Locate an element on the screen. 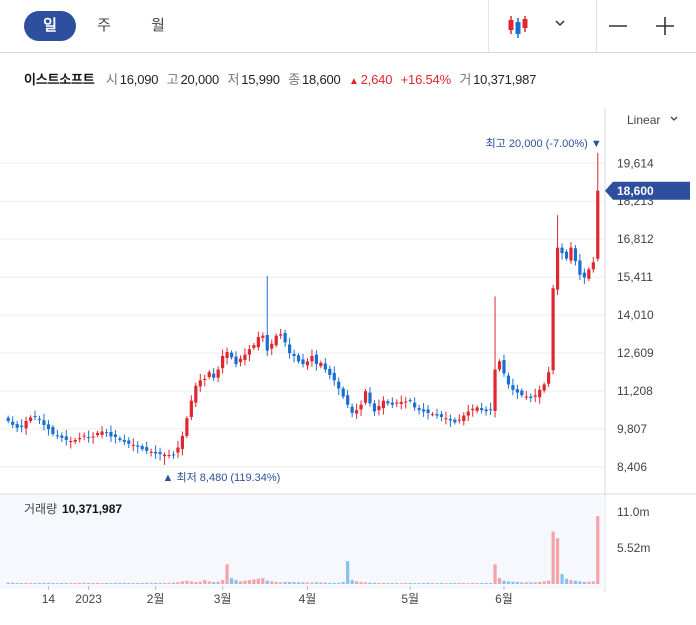 This screenshot has width=696, height=625. tab-week: 주 is located at coordinates (104, 25).